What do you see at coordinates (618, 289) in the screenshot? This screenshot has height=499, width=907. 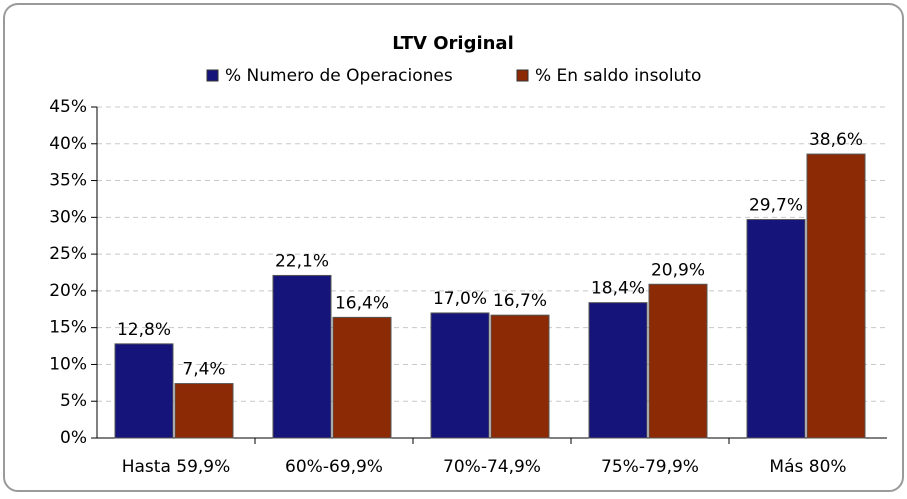 I see `value-label: 18,4%` at bounding box center [618, 289].